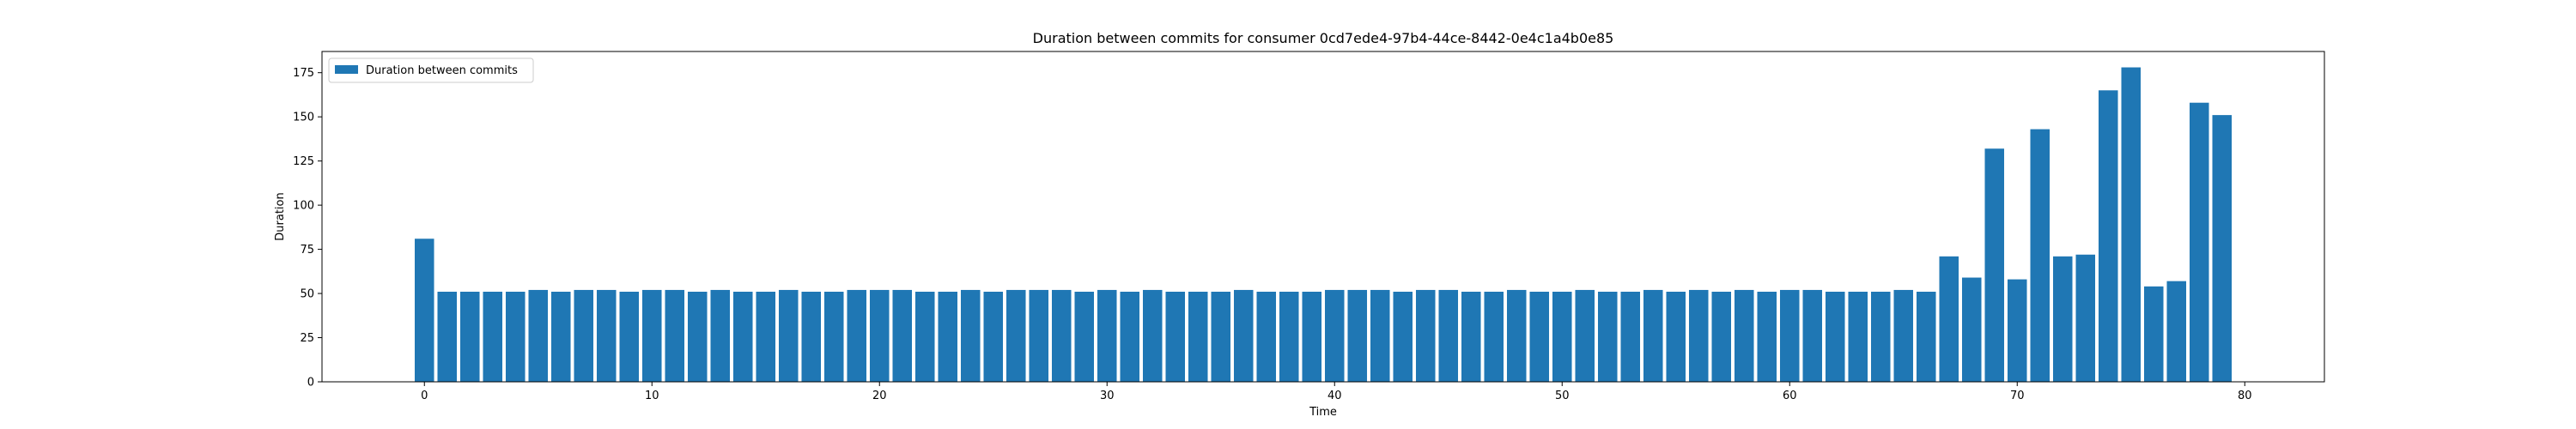 The height and width of the screenshot is (429, 2576). Describe the element at coordinates (280, 216) in the screenshot. I see `y-axis-label: Duration` at that location.